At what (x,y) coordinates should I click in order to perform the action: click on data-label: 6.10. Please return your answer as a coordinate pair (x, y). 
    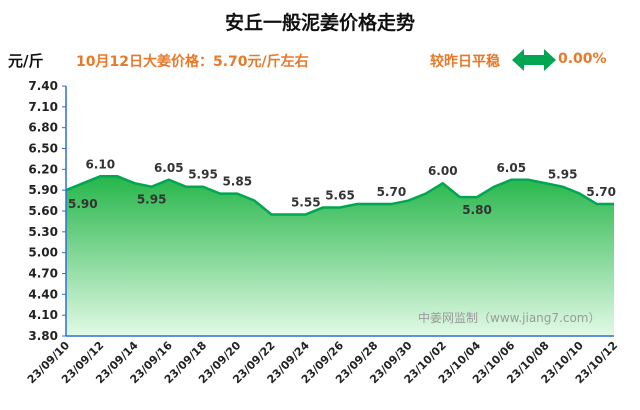
    Looking at the image, I should click on (100, 164).